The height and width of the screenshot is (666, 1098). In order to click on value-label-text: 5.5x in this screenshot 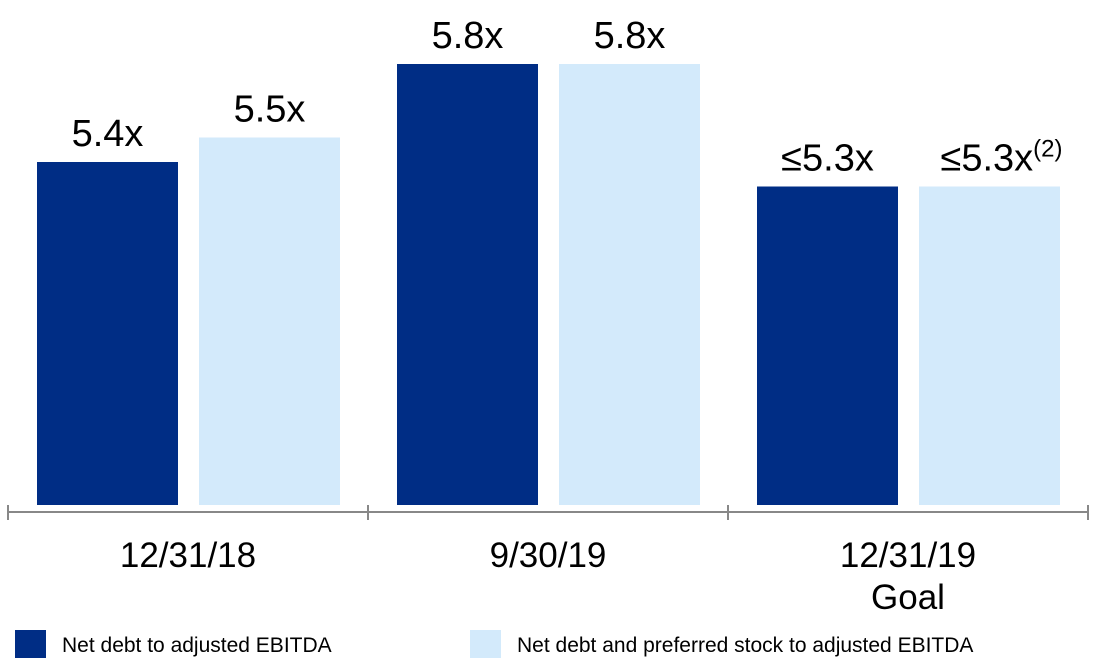, I will do `click(270, 110)`.